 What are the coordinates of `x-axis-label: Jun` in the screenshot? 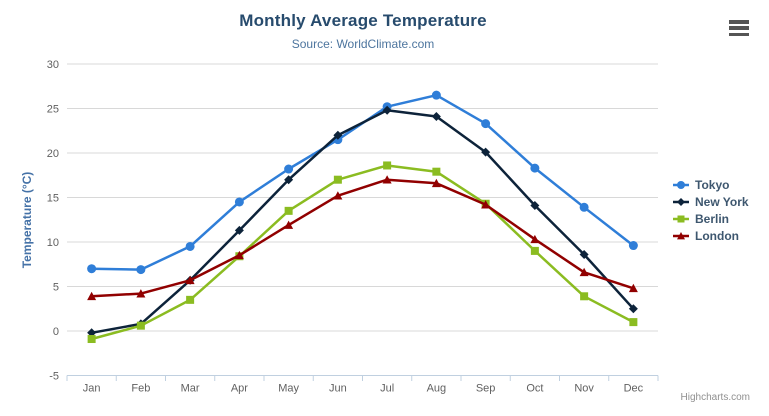 It's located at (338, 389).